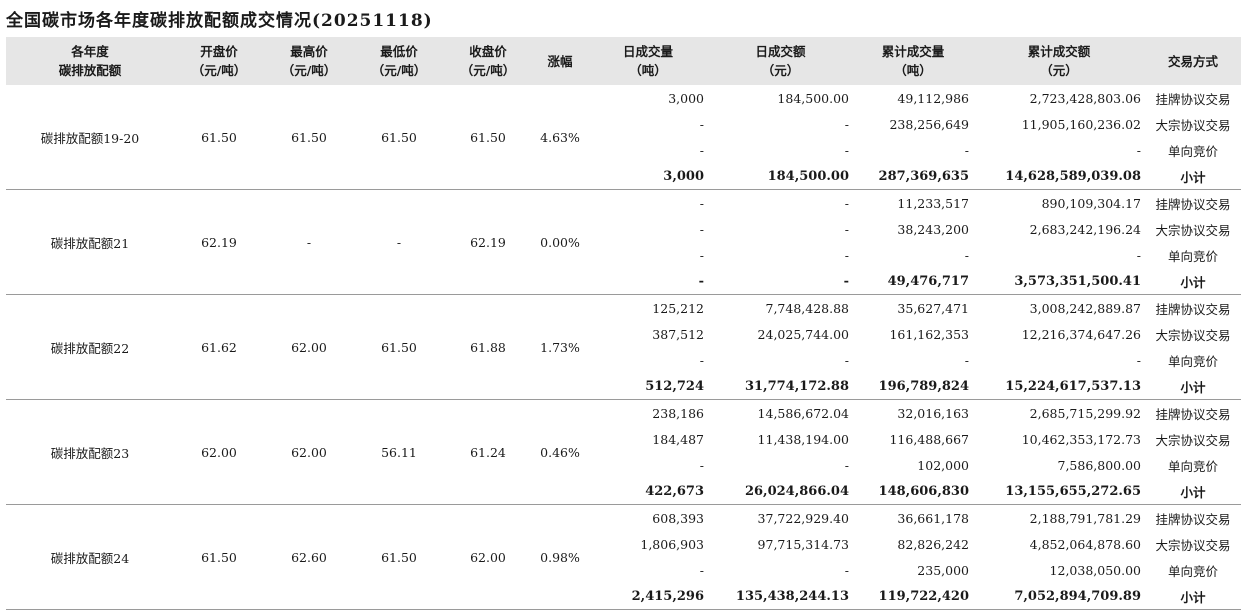 The width and height of the screenshot is (1245, 610). What do you see at coordinates (488, 557) in the screenshot?
I see `close-price: 62.00` at bounding box center [488, 557].